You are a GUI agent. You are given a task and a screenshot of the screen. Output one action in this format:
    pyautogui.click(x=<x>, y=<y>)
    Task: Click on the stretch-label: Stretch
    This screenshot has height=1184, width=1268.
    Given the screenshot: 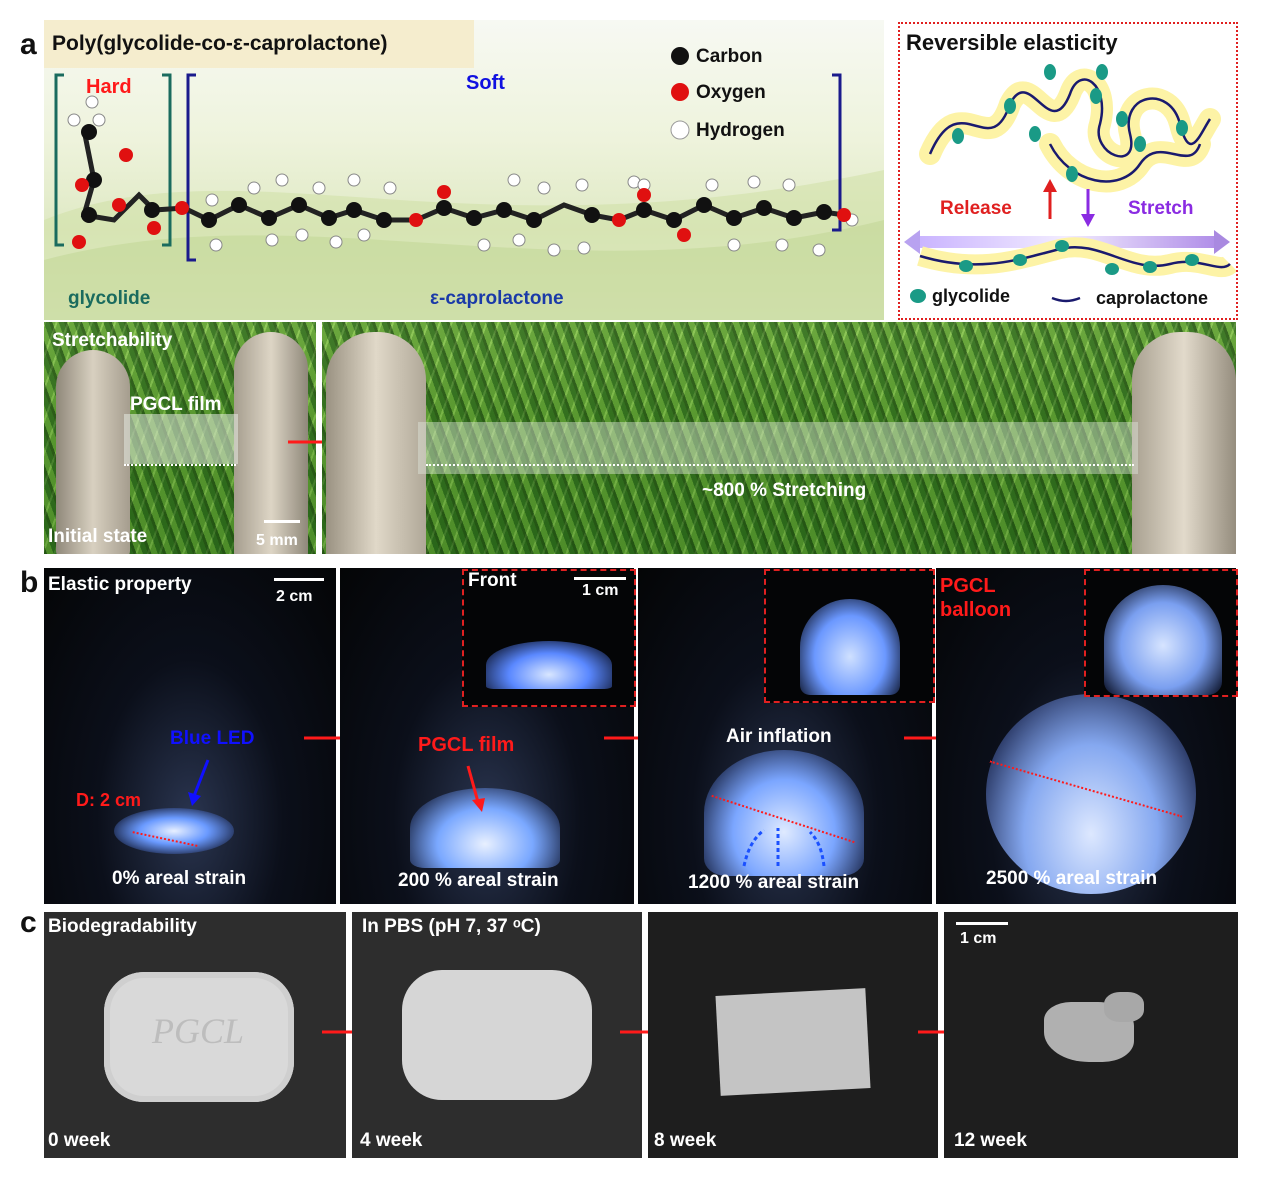 What is the action you would take?
    pyautogui.click(x=1161, y=208)
    